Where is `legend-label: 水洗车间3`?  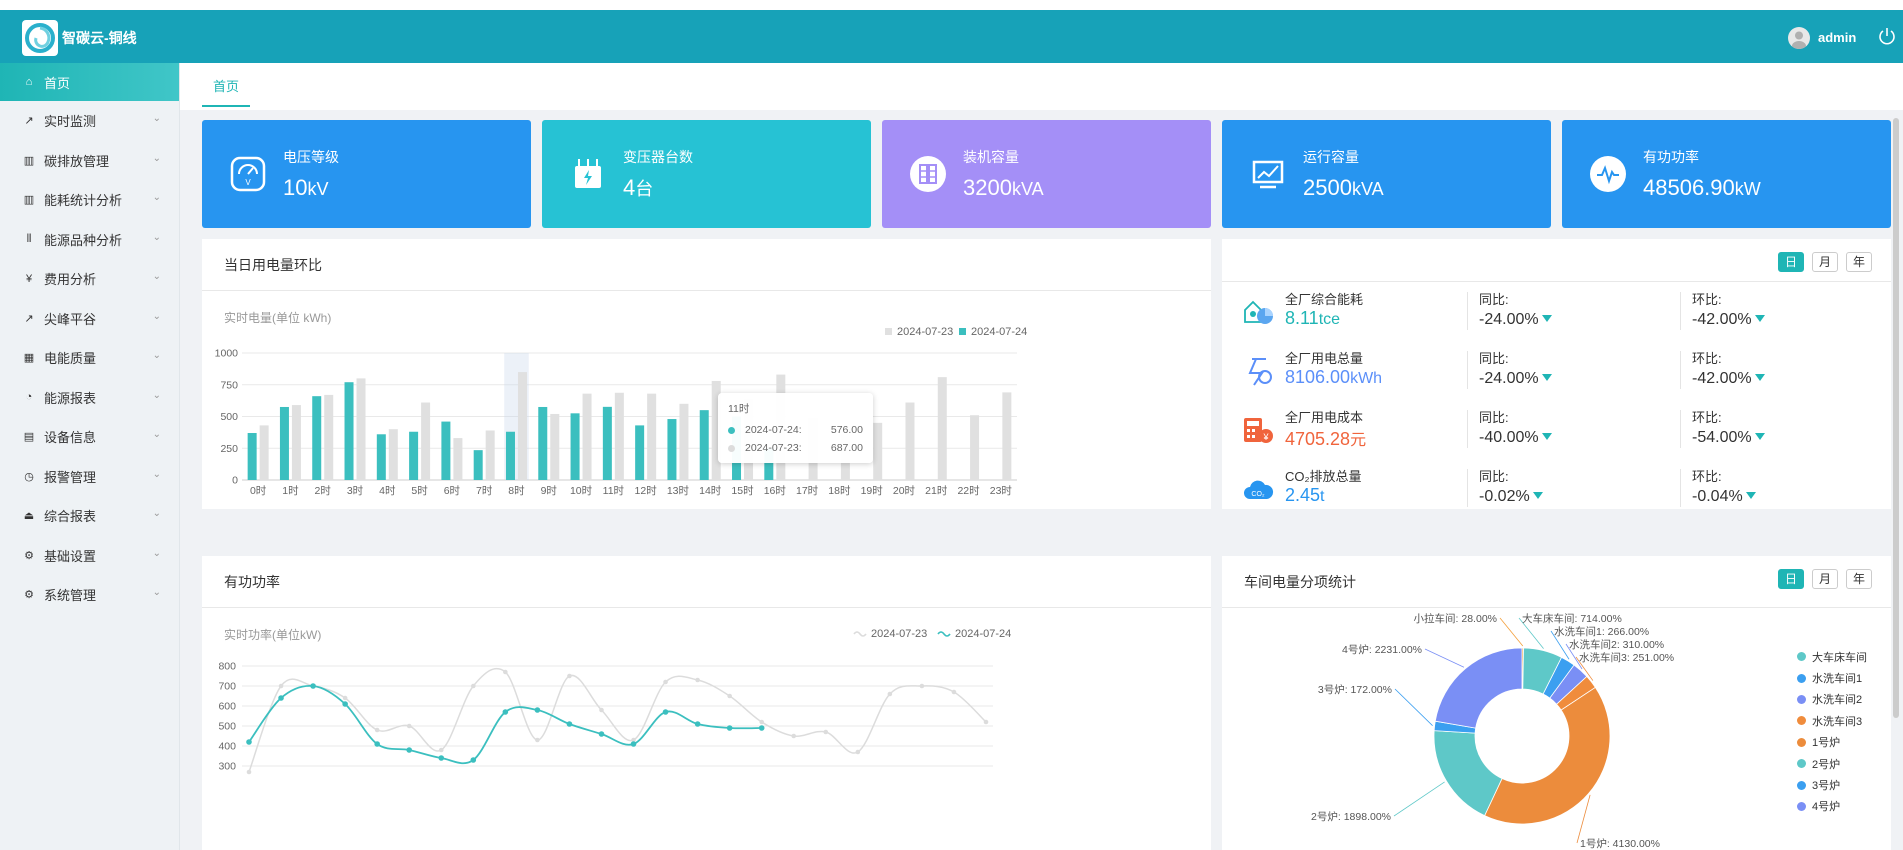
legend-label: 水洗车间3 is located at coordinates (1837, 721).